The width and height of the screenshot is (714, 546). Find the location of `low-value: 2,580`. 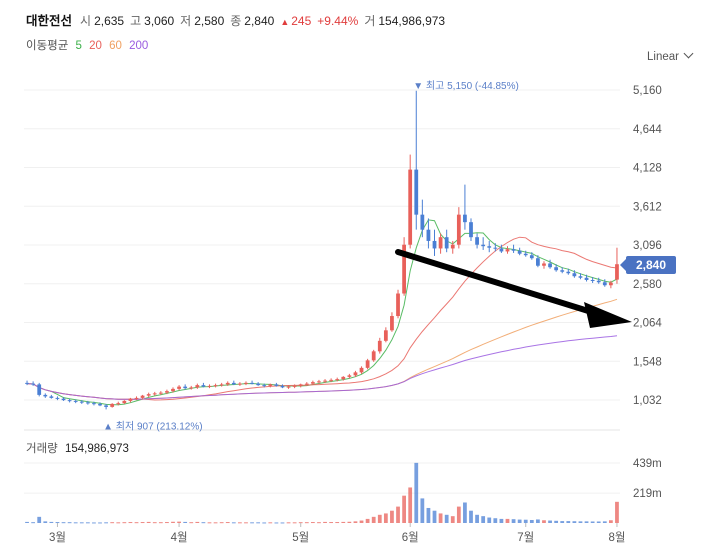

low-value: 2,580 is located at coordinates (209, 21).